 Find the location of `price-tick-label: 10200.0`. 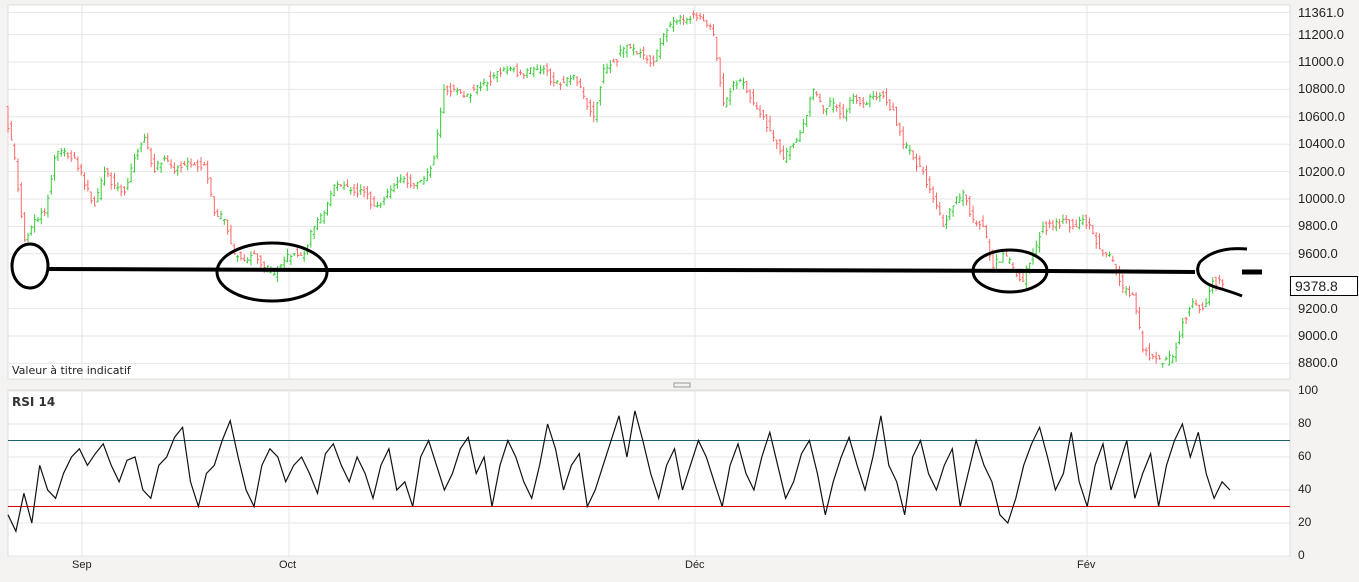

price-tick-label: 10200.0 is located at coordinates (1321, 171).